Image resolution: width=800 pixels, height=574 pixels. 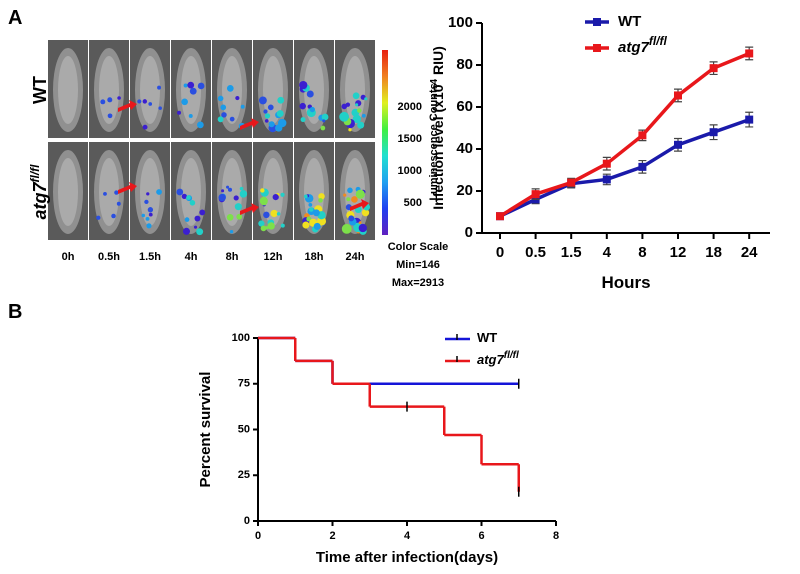 What do you see at coordinates (410, 171) in the screenshot?
I see `colorbar-tick-label: 1000` at bounding box center [410, 171].